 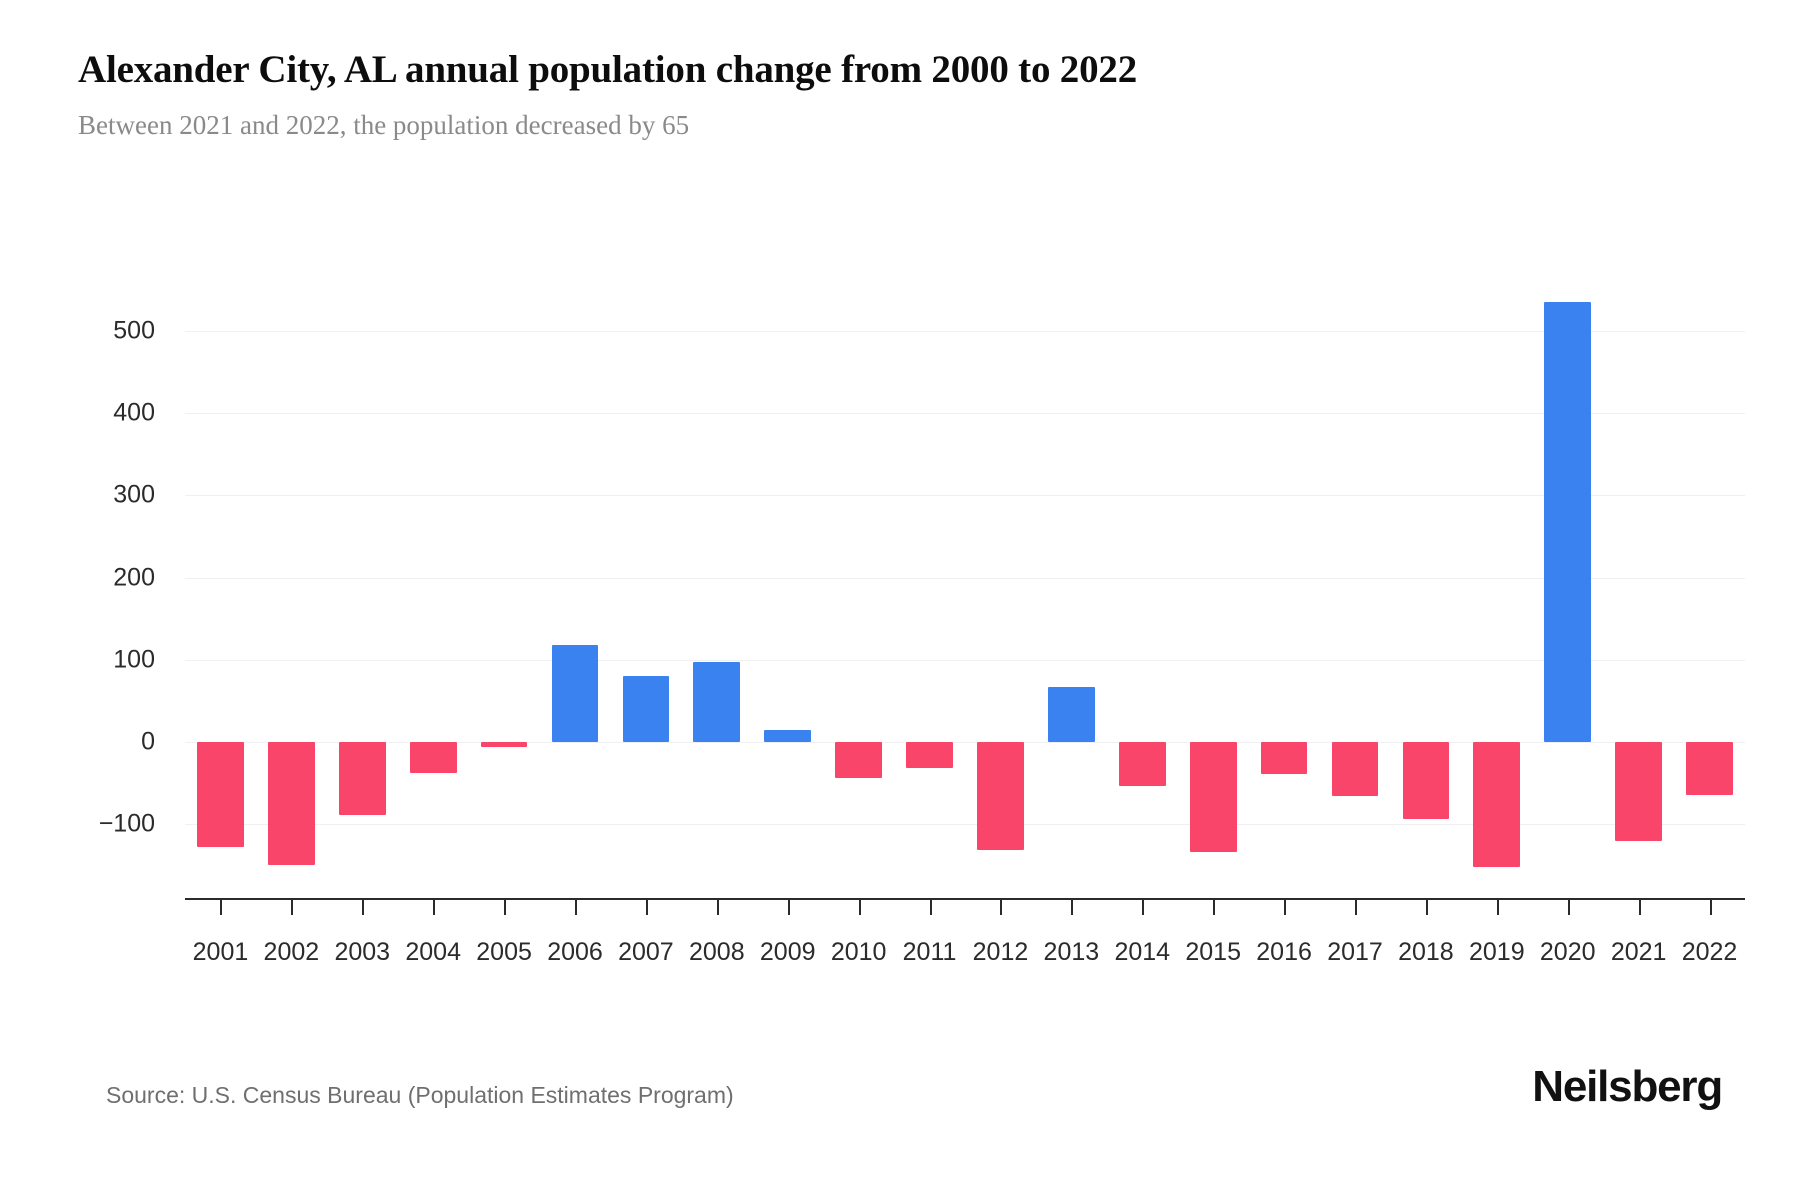 What do you see at coordinates (1284, 758) in the screenshot?
I see `bar-2016` at bounding box center [1284, 758].